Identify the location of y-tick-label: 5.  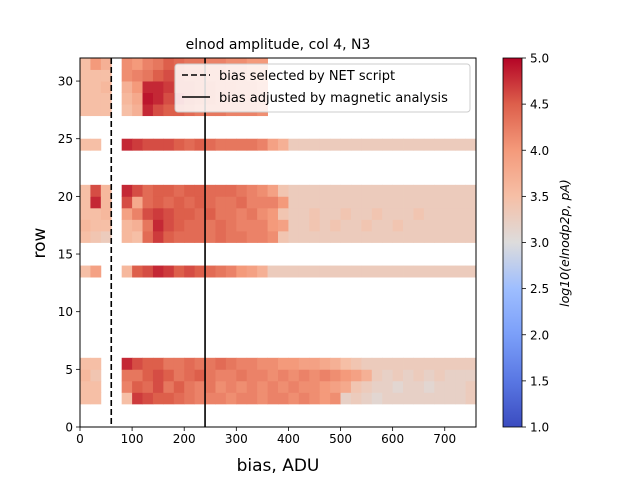
(69, 370).